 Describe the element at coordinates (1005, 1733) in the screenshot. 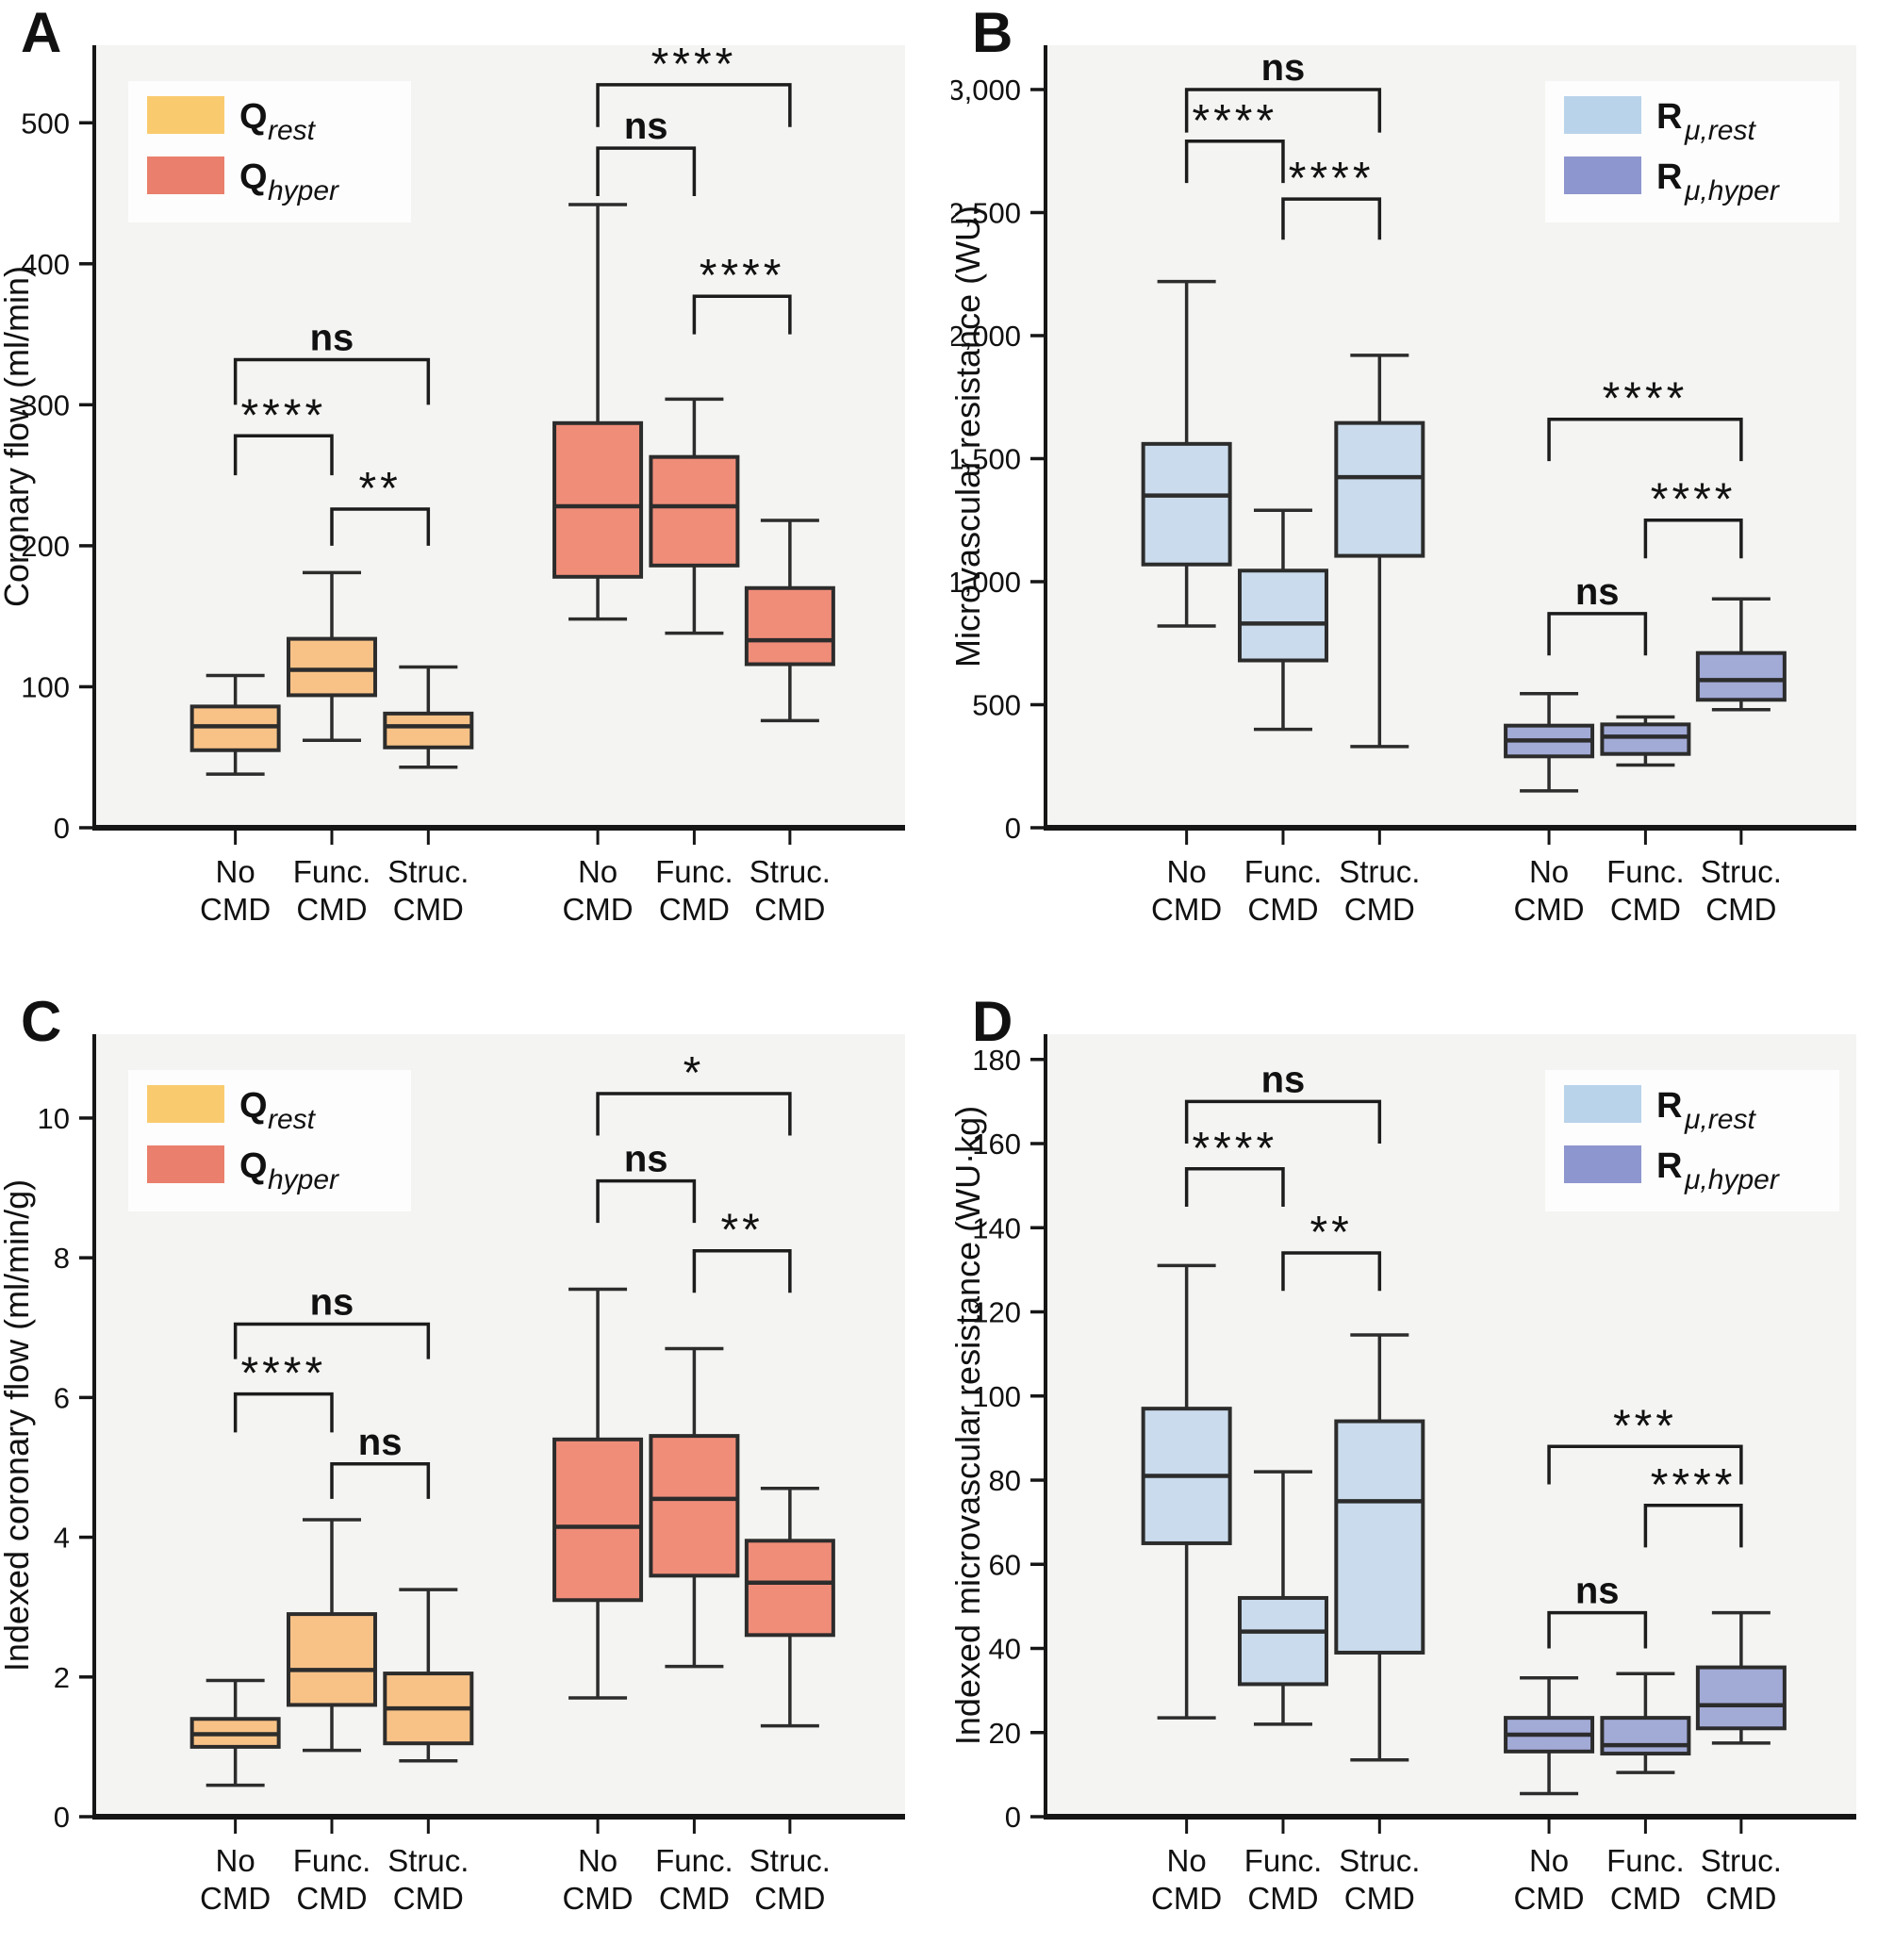

I see `y-tick-label: 20` at that location.